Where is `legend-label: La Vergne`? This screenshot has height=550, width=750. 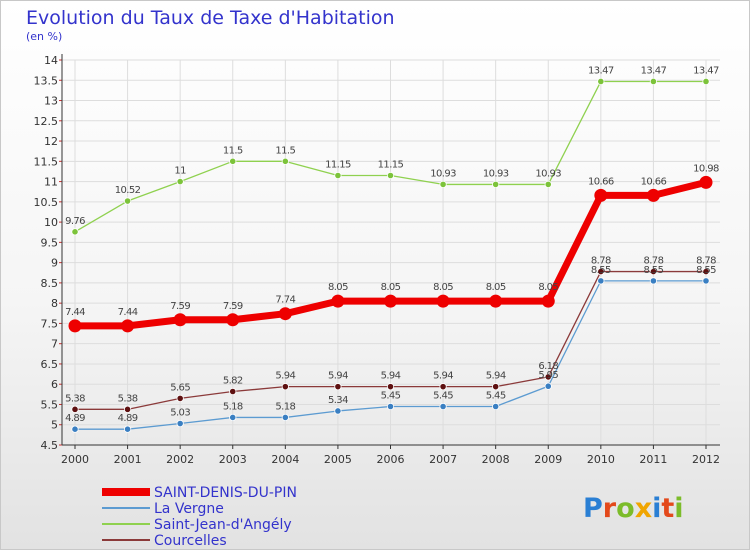
legend-label: La Vergne is located at coordinates (189, 509).